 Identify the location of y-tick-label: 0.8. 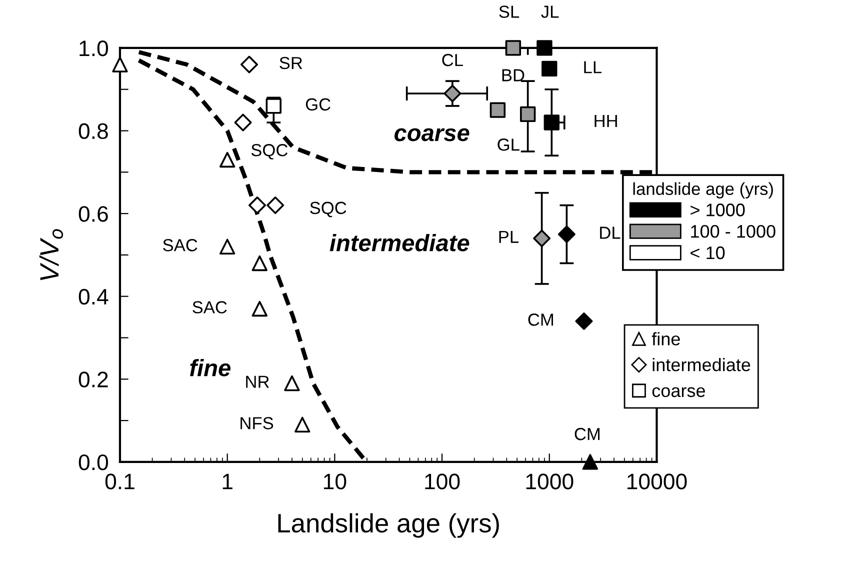
(93, 131).